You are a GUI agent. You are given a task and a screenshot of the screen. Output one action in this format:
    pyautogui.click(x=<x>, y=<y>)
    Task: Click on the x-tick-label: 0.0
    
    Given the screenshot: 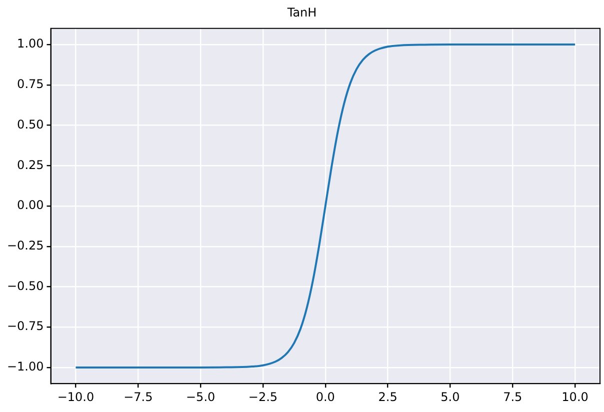 What is the action you would take?
    pyautogui.click(x=325, y=397)
    